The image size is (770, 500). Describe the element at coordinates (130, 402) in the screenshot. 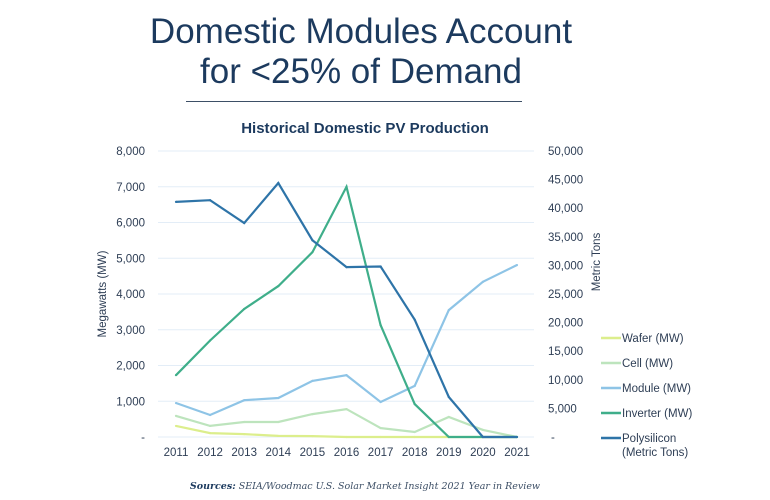

I see `left-tick-label: 1,000` at that location.